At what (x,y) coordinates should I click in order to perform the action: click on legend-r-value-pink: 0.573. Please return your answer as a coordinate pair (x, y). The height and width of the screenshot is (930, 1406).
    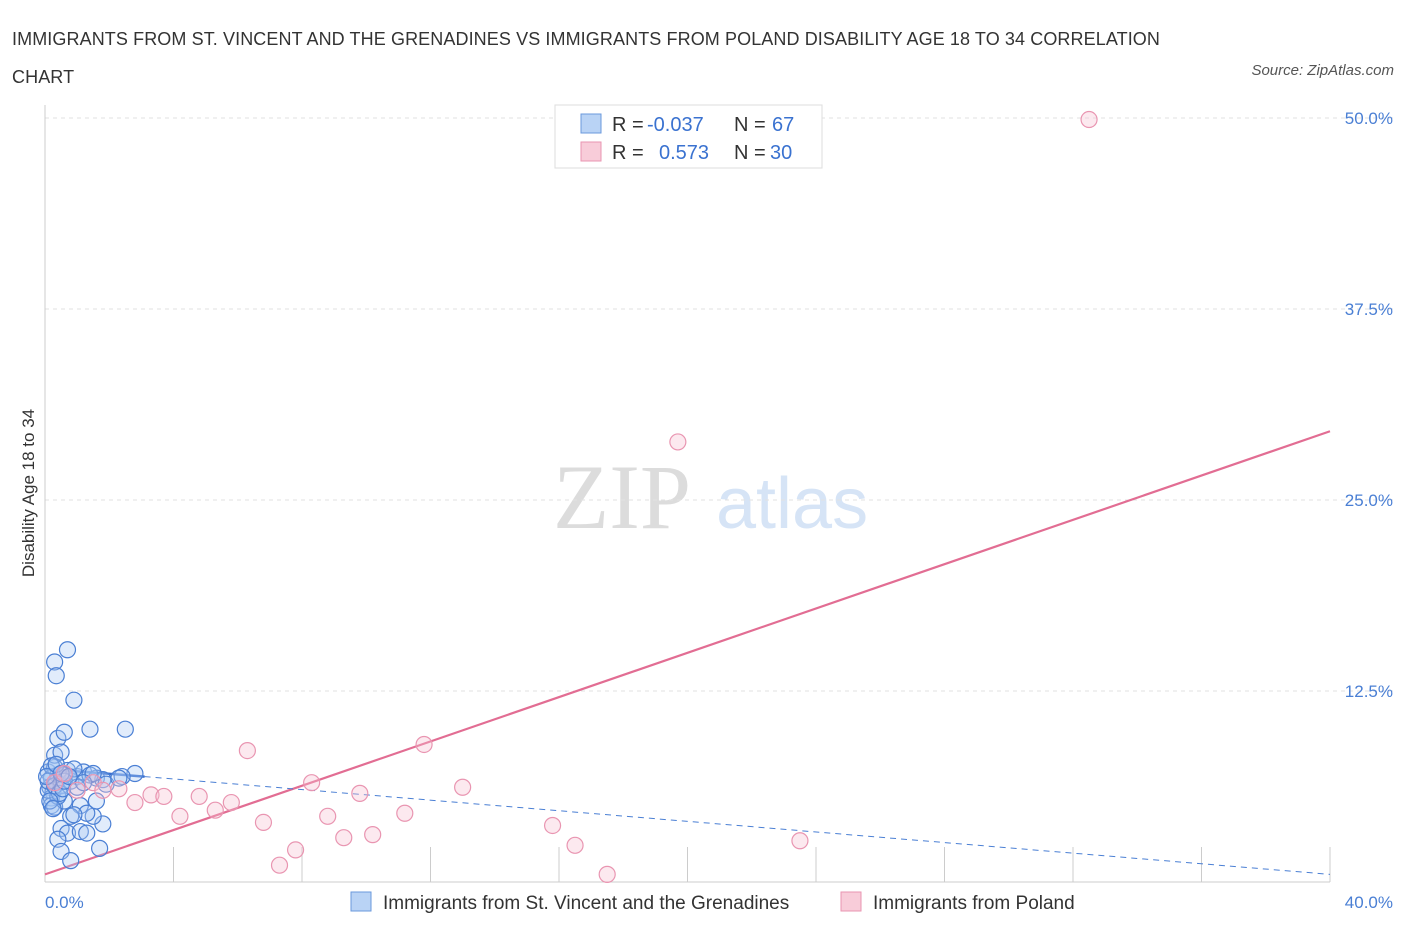
    Looking at the image, I should click on (684, 153).